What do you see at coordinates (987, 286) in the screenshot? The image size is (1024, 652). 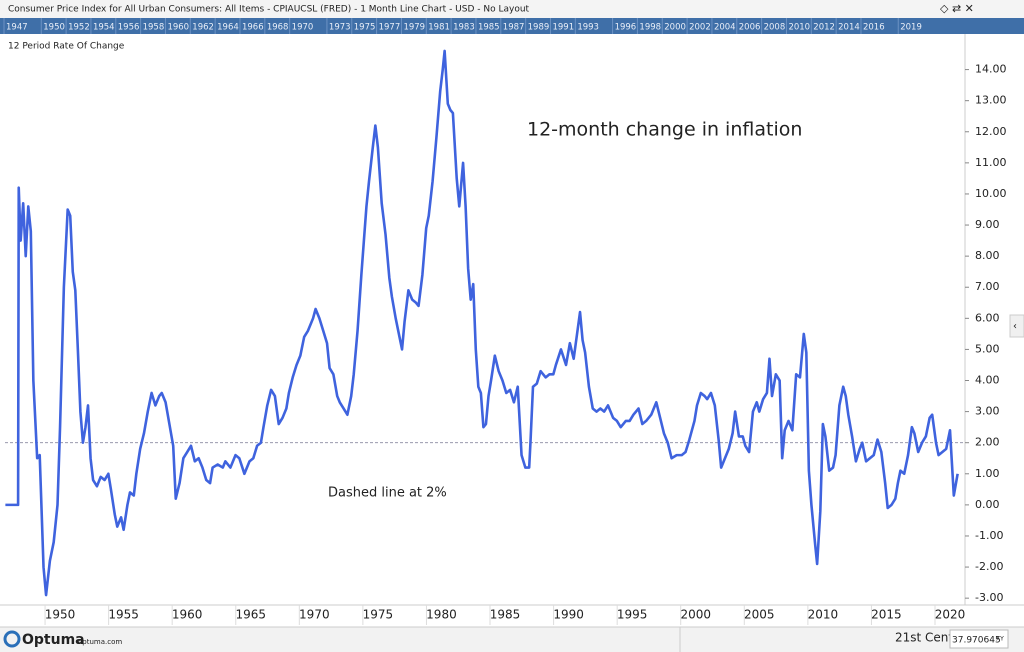 I see `y-tick-label: 7.00` at bounding box center [987, 286].